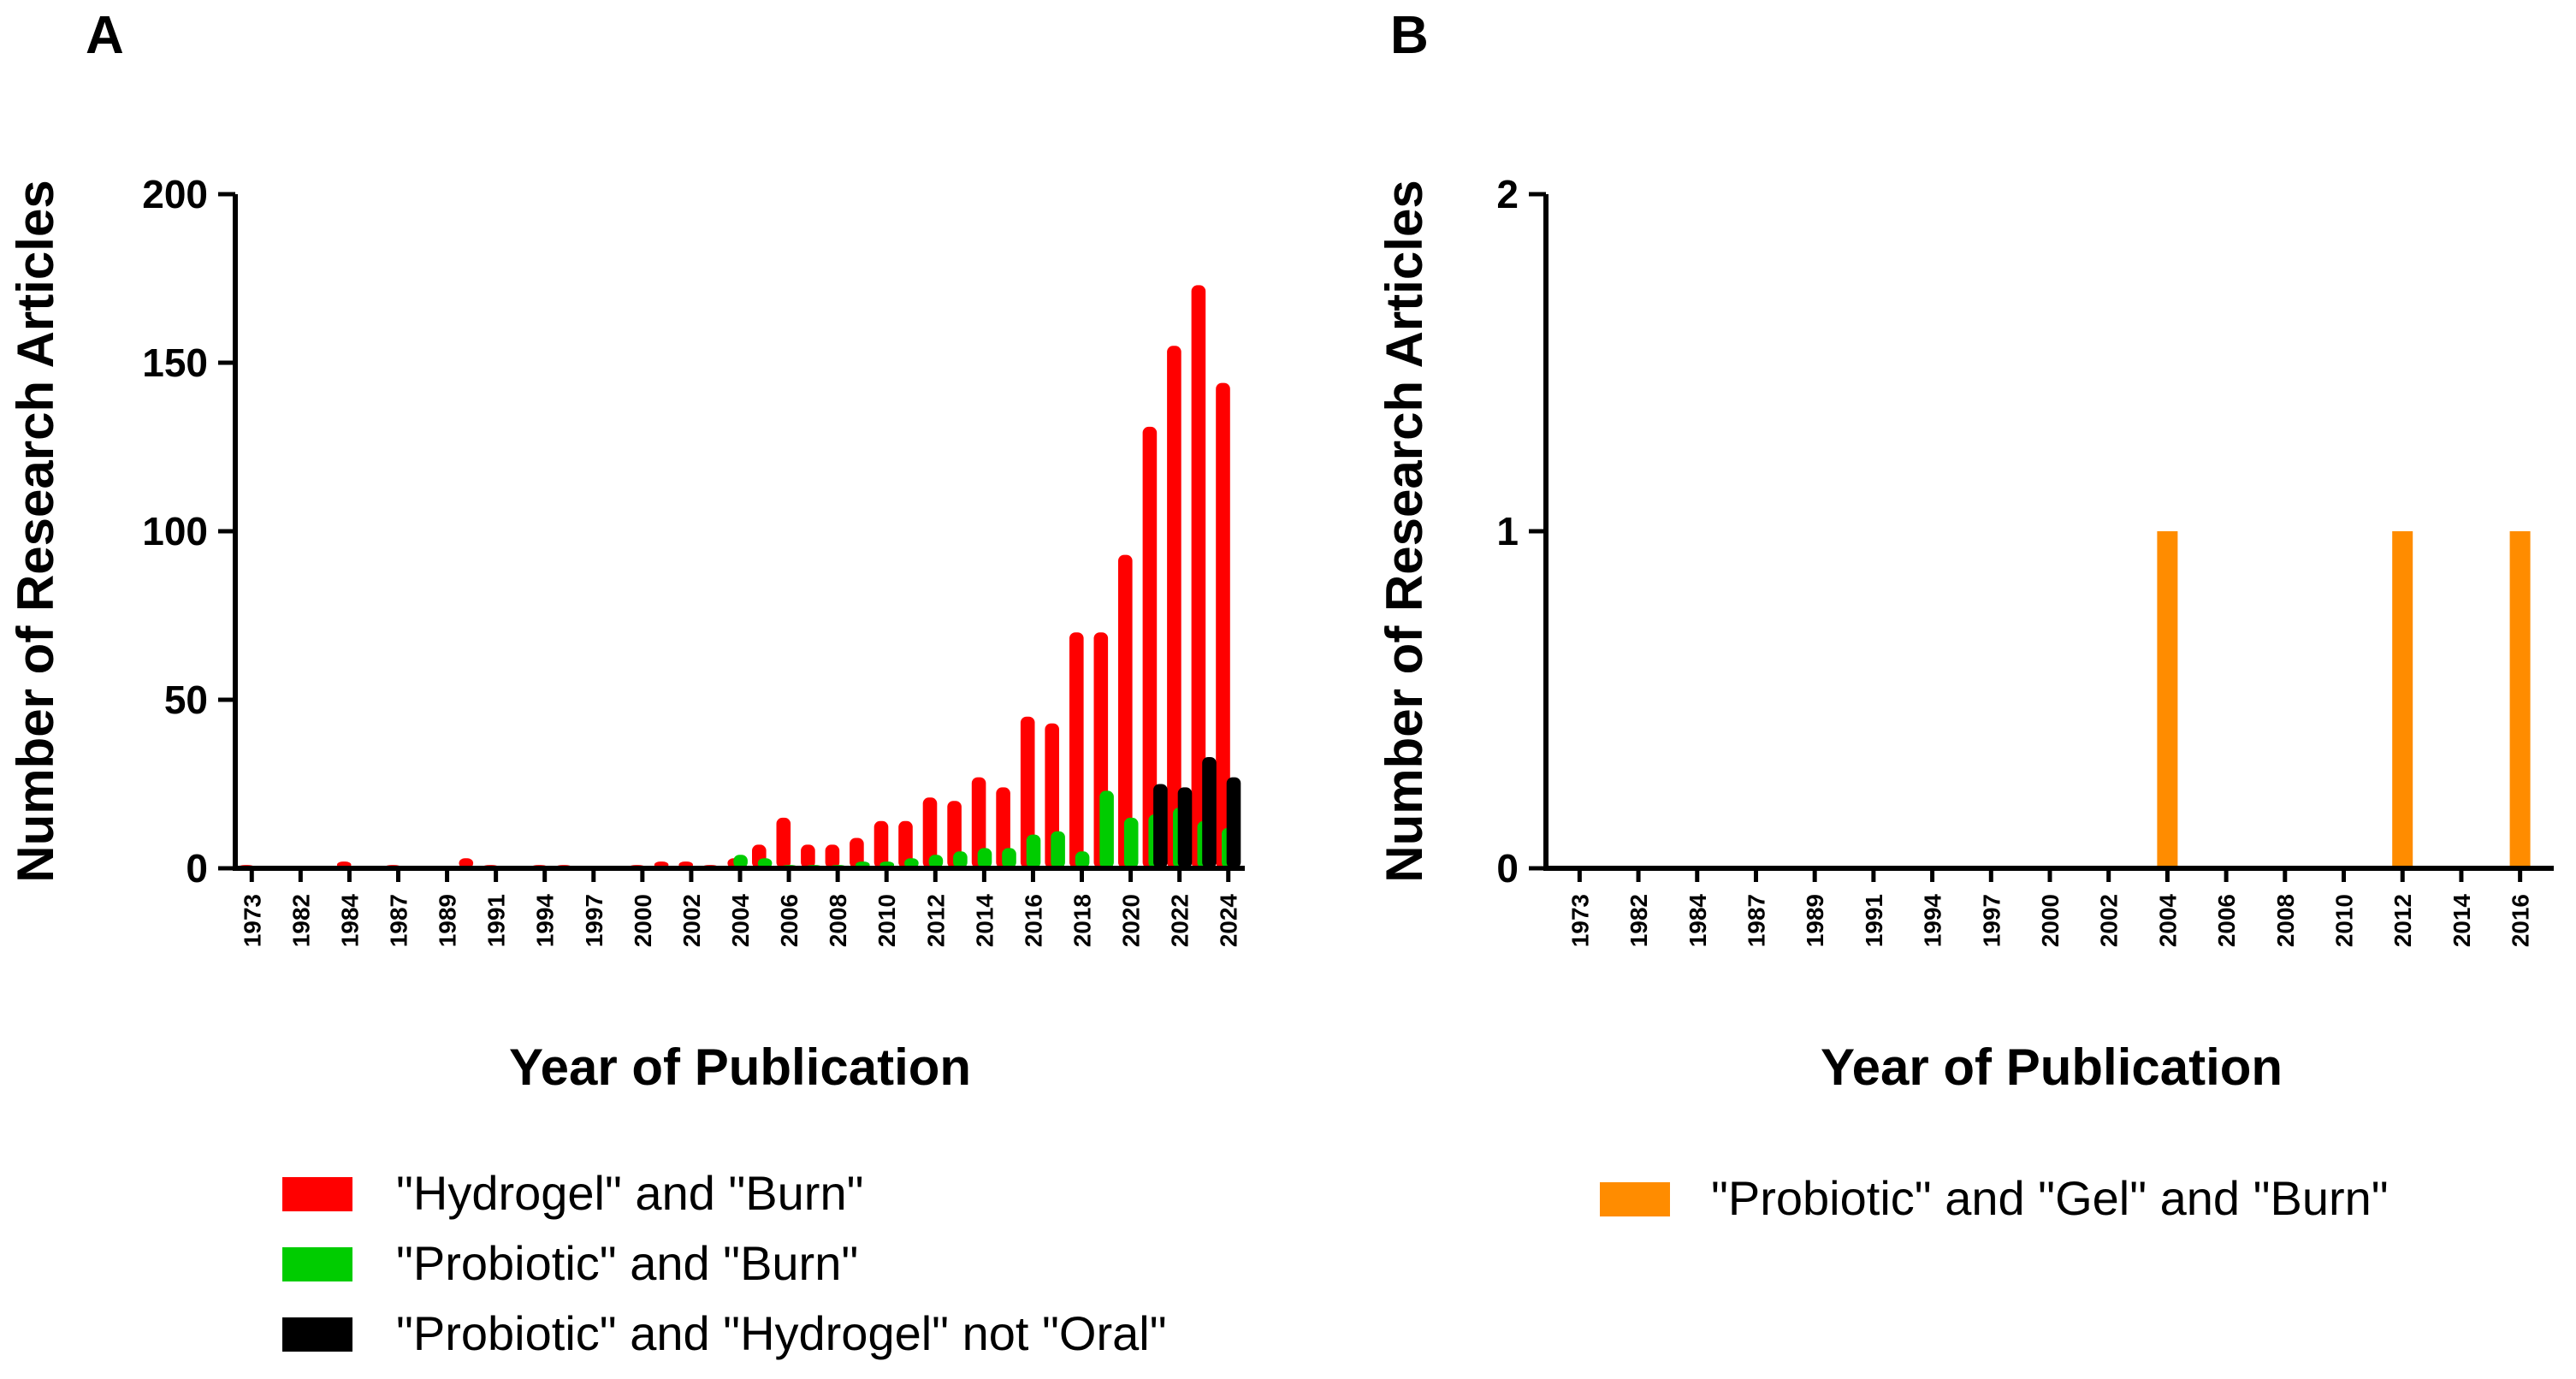 The height and width of the screenshot is (1379, 2576). Describe the element at coordinates (252, 921) in the screenshot. I see `xtick-label-a: 1973` at that location.